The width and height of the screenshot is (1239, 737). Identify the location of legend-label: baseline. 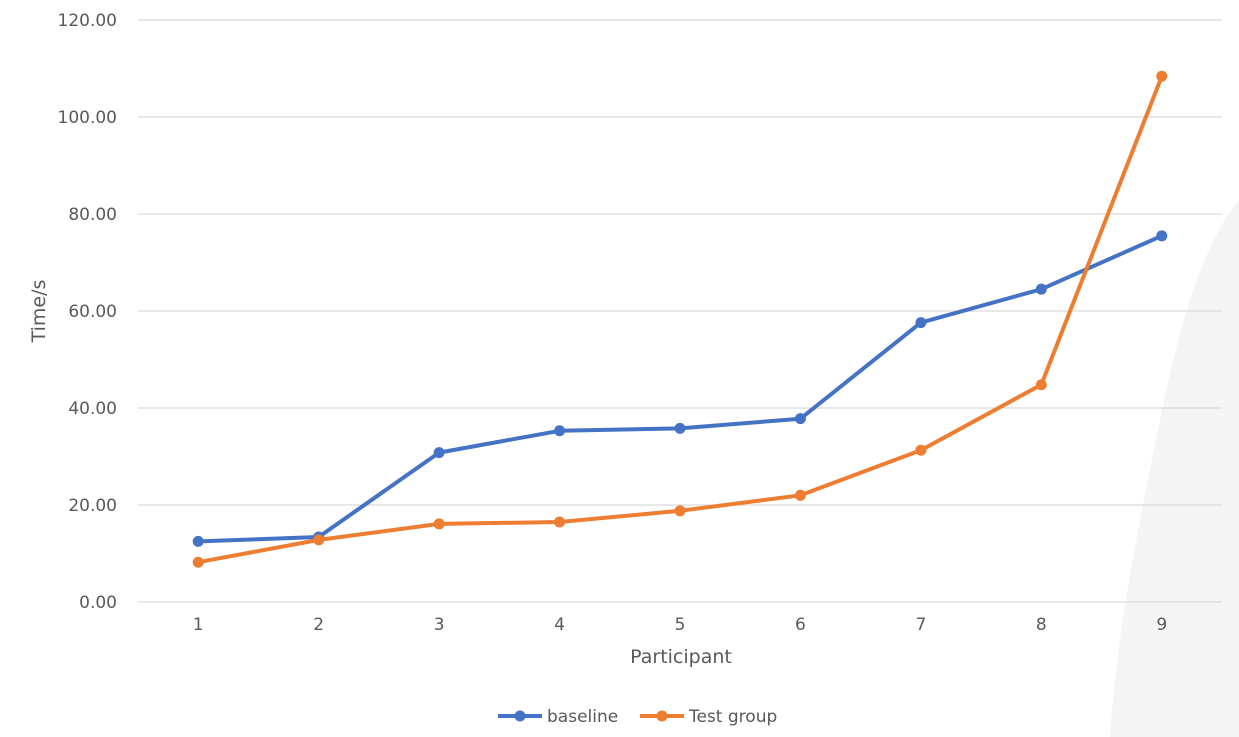
(582, 717).